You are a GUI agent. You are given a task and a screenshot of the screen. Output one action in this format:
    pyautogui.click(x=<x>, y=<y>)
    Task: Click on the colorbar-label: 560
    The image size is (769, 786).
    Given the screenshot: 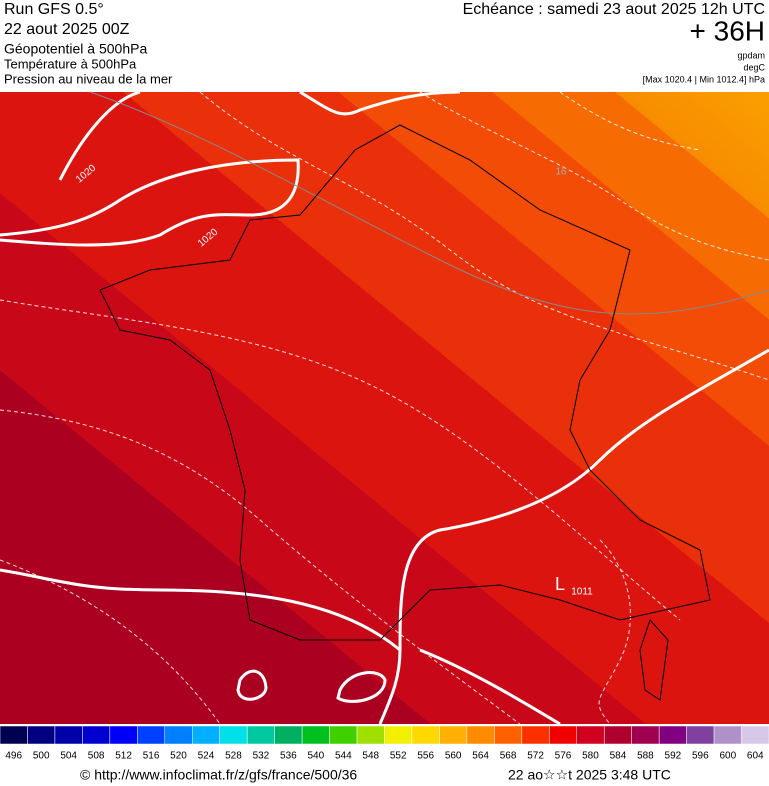 What is the action you would take?
    pyautogui.click(x=453, y=756)
    